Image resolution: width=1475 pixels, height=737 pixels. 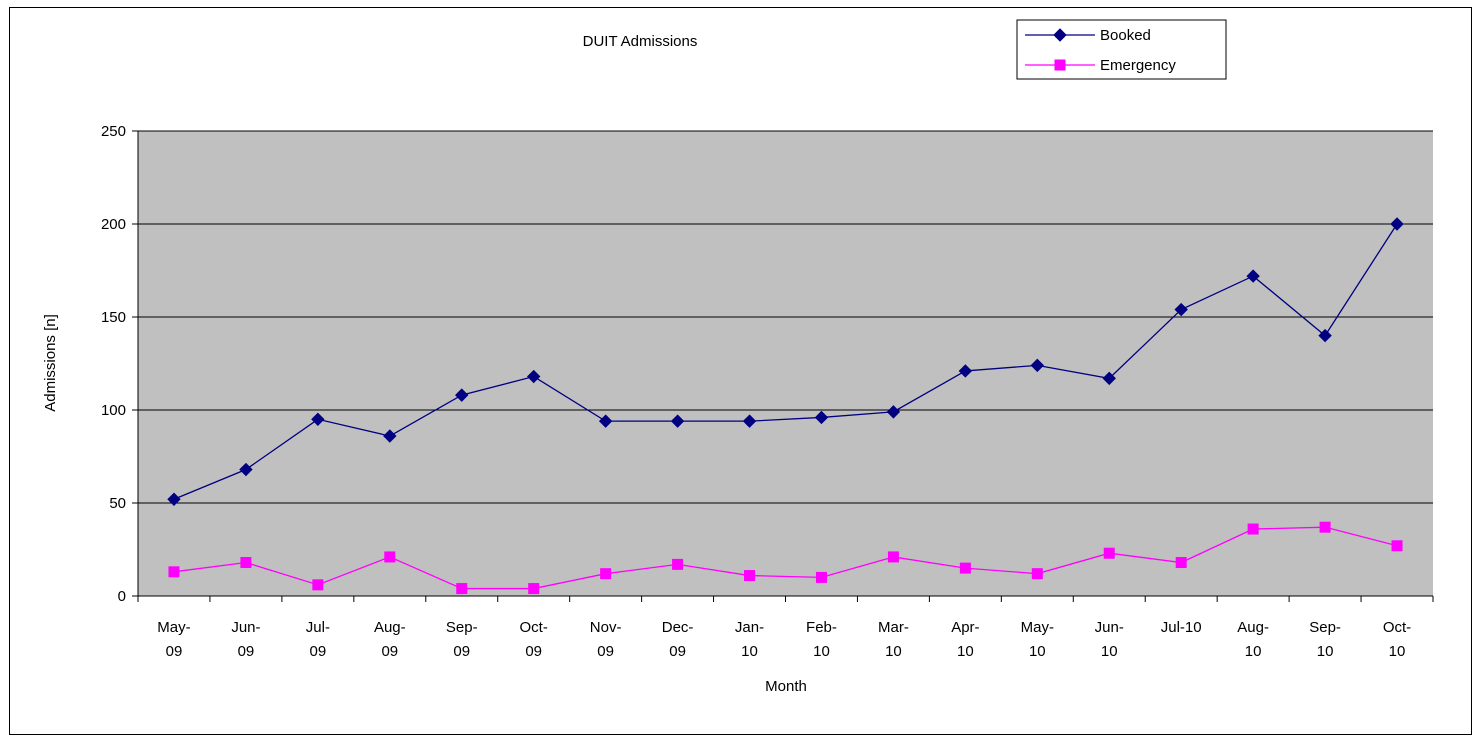 What do you see at coordinates (122, 596) in the screenshot?
I see `y-tick-label: 0` at bounding box center [122, 596].